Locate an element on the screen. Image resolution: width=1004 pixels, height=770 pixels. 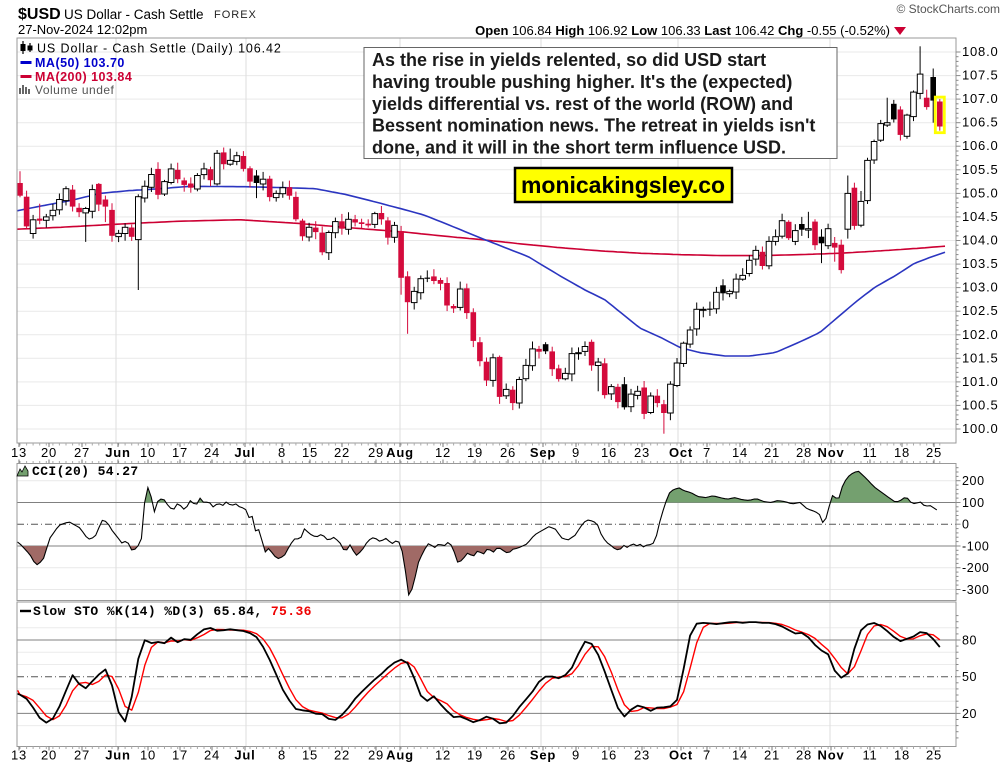
svg-text: 107.0 is located at coordinates (980, 98).